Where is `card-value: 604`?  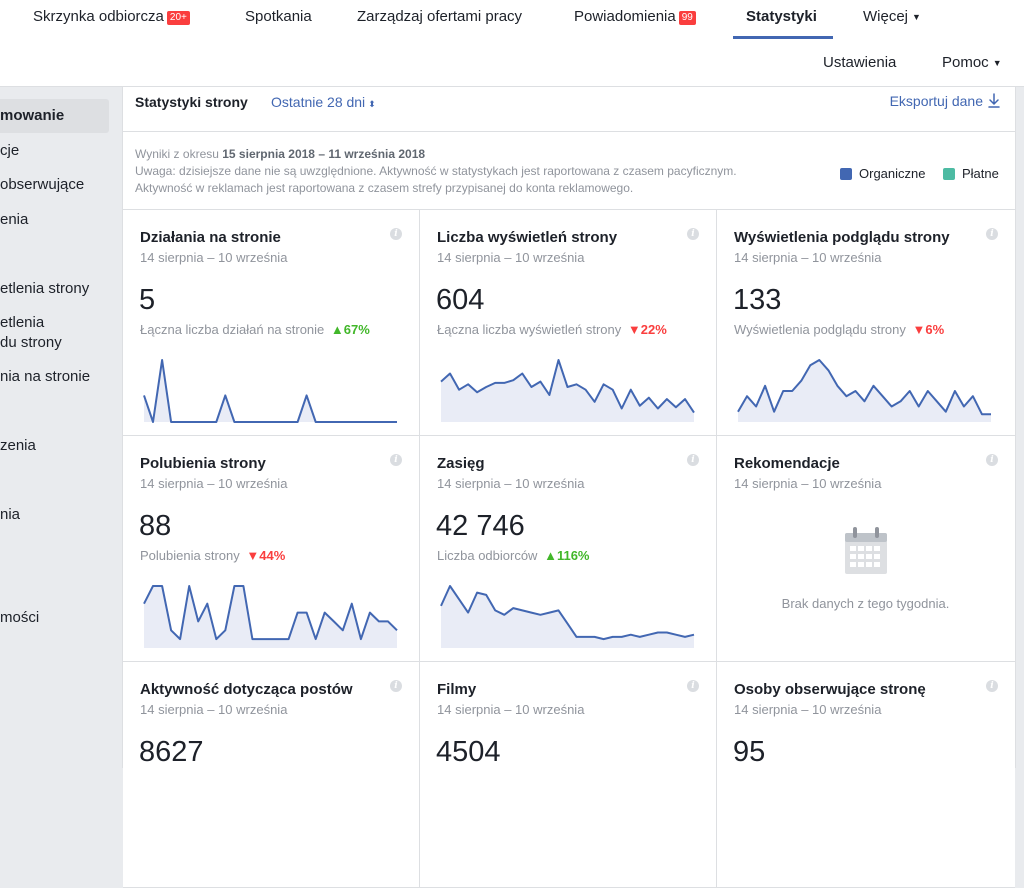 card-value: 604 is located at coordinates (460, 300).